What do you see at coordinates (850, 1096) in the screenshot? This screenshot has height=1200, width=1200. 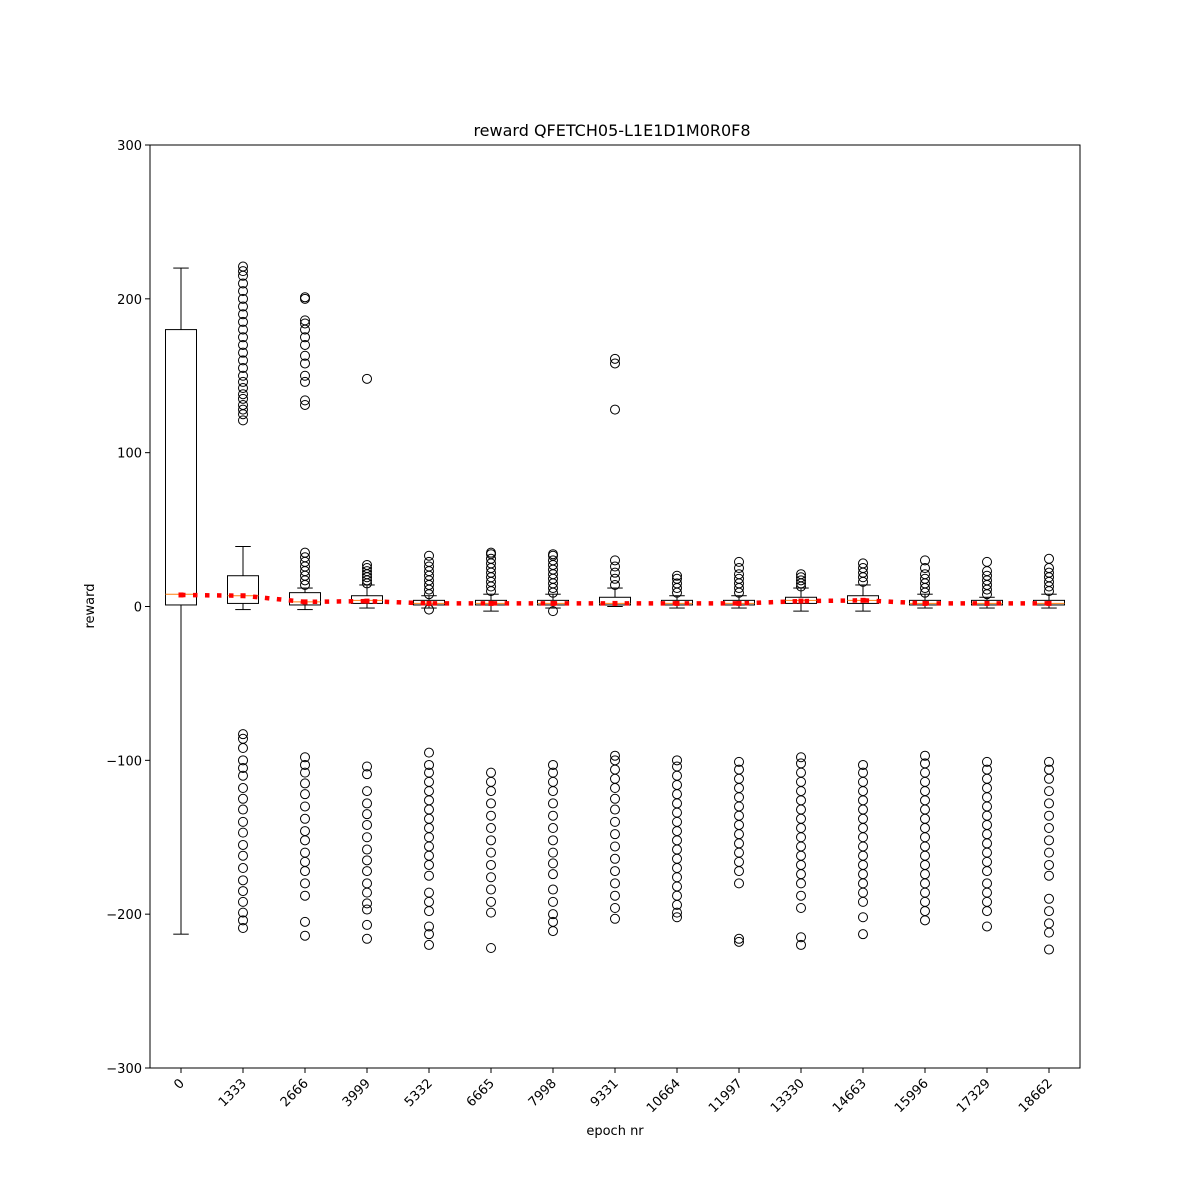 I see `x-tick-label: 14663` at bounding box center [850, 1096].